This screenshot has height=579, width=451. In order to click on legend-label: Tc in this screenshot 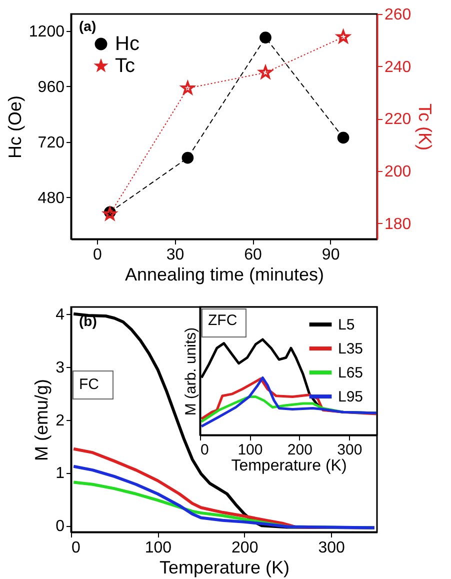, I will do `click(125, 66)`.